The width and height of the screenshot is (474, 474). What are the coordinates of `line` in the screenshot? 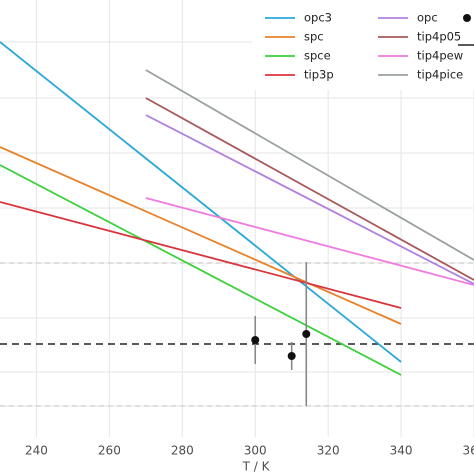 It's located at (309, 241).